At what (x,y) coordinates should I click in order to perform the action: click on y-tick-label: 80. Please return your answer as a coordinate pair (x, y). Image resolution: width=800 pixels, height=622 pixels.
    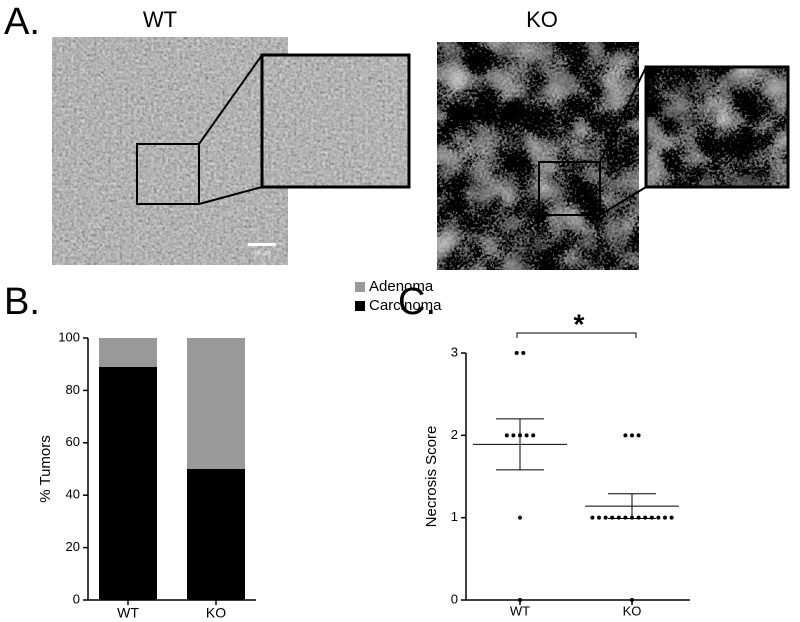
    Looking at the image, I should click on (73, 389).